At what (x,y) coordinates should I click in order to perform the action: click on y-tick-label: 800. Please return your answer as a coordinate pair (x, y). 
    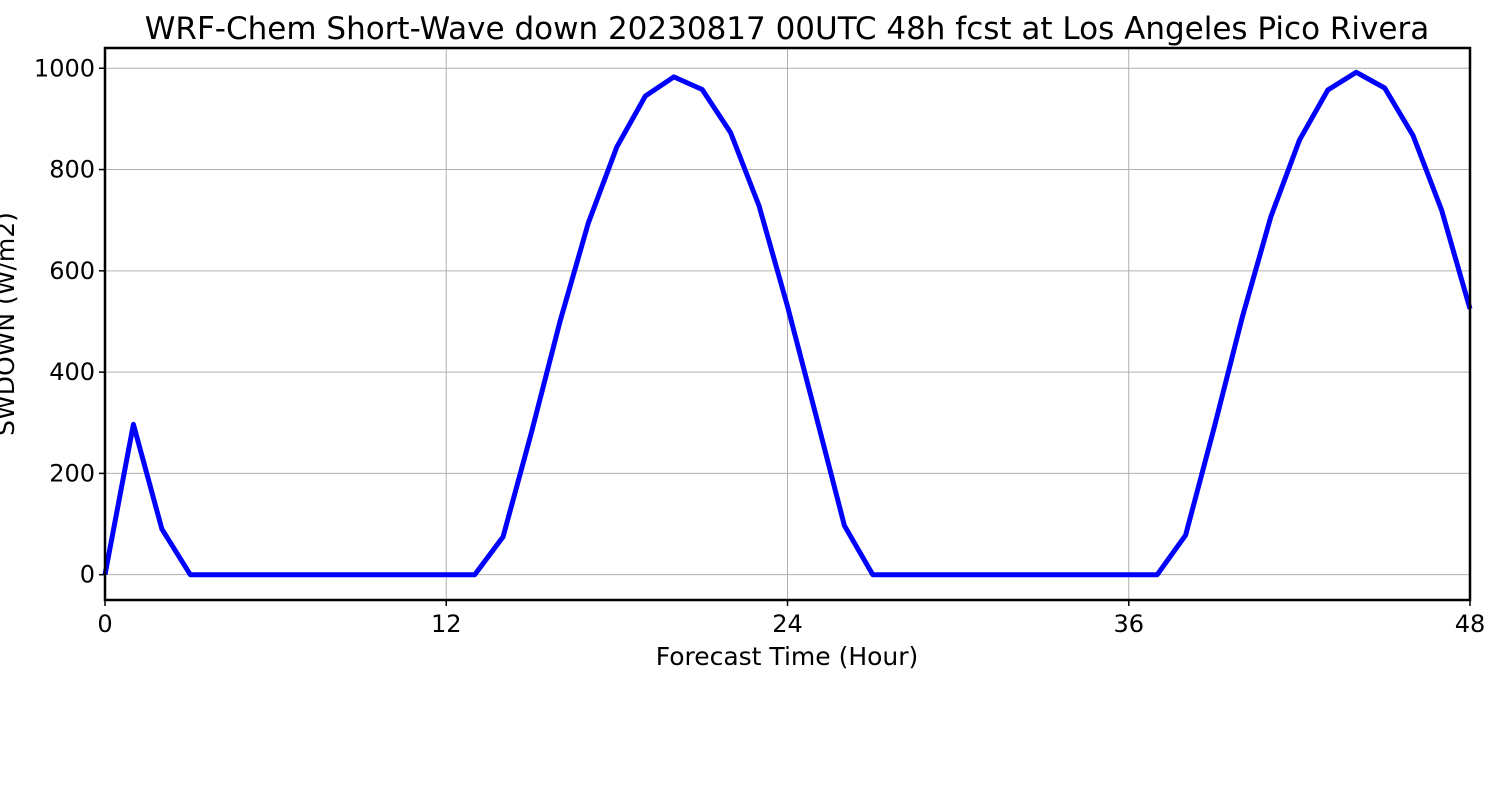
    Looking at the image, I should click on (72, 170).